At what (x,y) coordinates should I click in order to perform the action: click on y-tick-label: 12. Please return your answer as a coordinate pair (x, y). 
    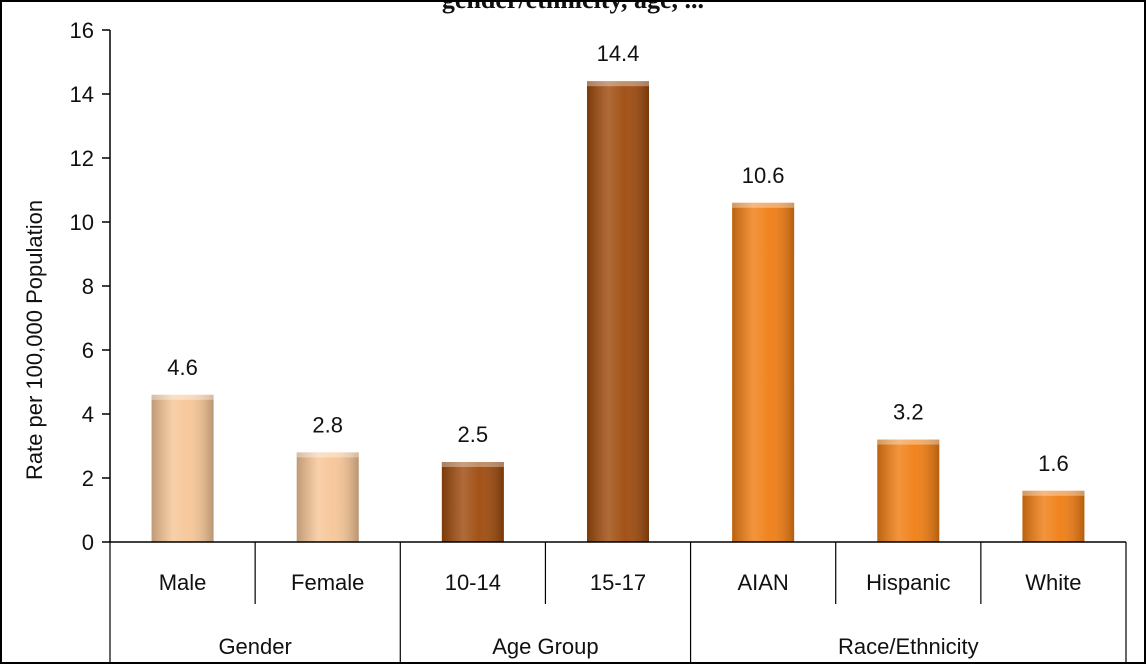
    Looking at the image, I should click on (82, 158).